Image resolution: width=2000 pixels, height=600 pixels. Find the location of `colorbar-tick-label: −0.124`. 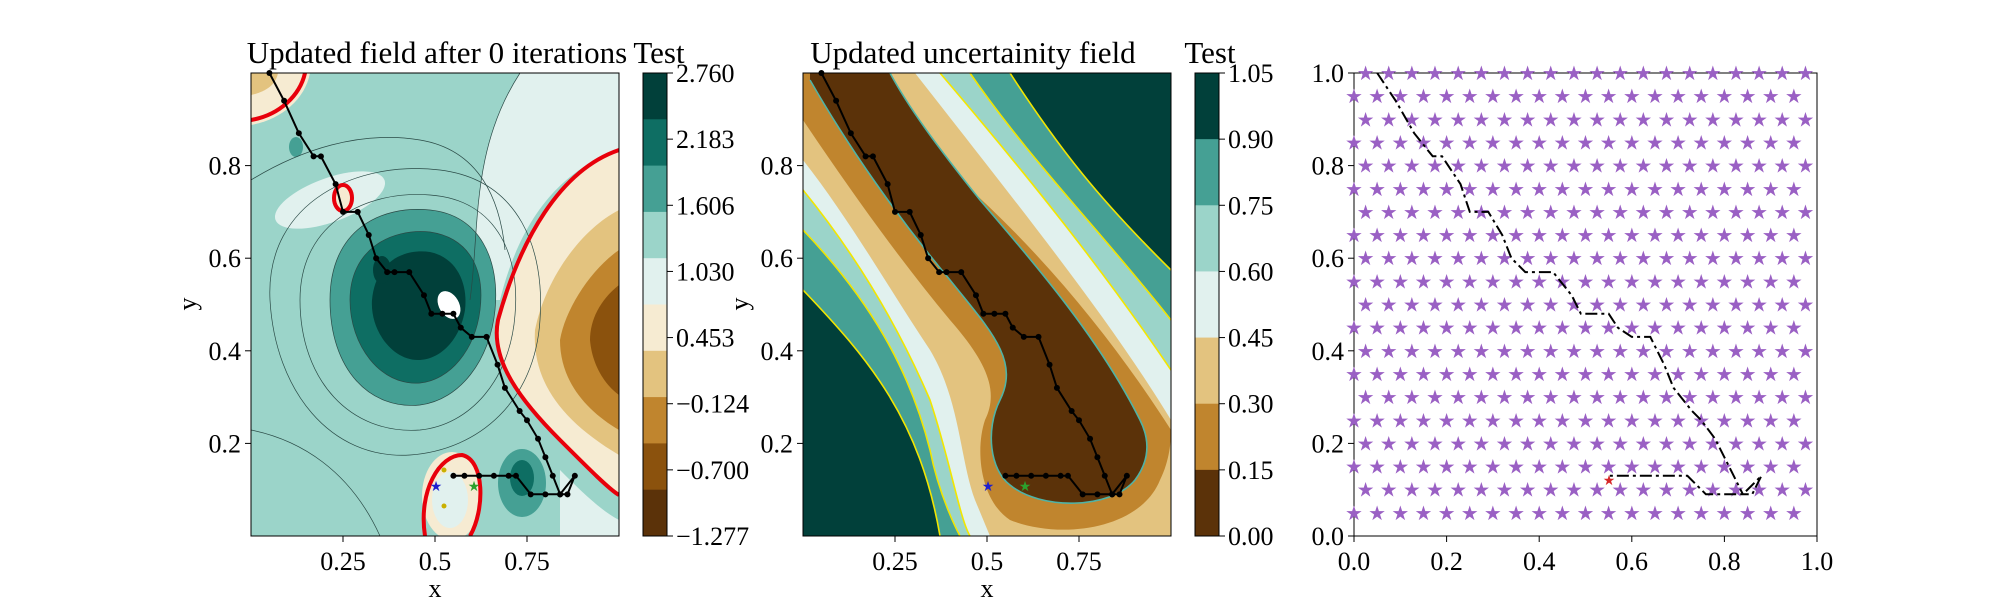

colorbar-tick-label: −0.124 is located at coordinates (712, 404).